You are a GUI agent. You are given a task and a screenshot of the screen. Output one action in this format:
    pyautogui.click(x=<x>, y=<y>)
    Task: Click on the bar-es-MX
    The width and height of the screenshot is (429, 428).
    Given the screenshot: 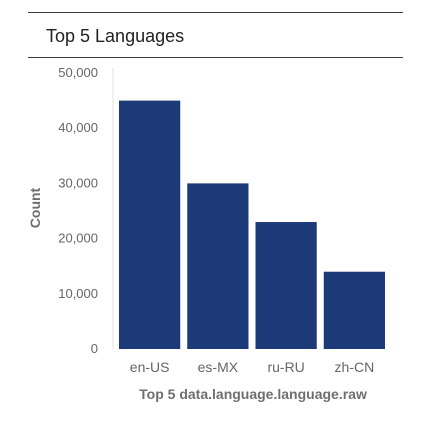 What is the action you would take?
    pyautogui.click(x=217, y=266)
    